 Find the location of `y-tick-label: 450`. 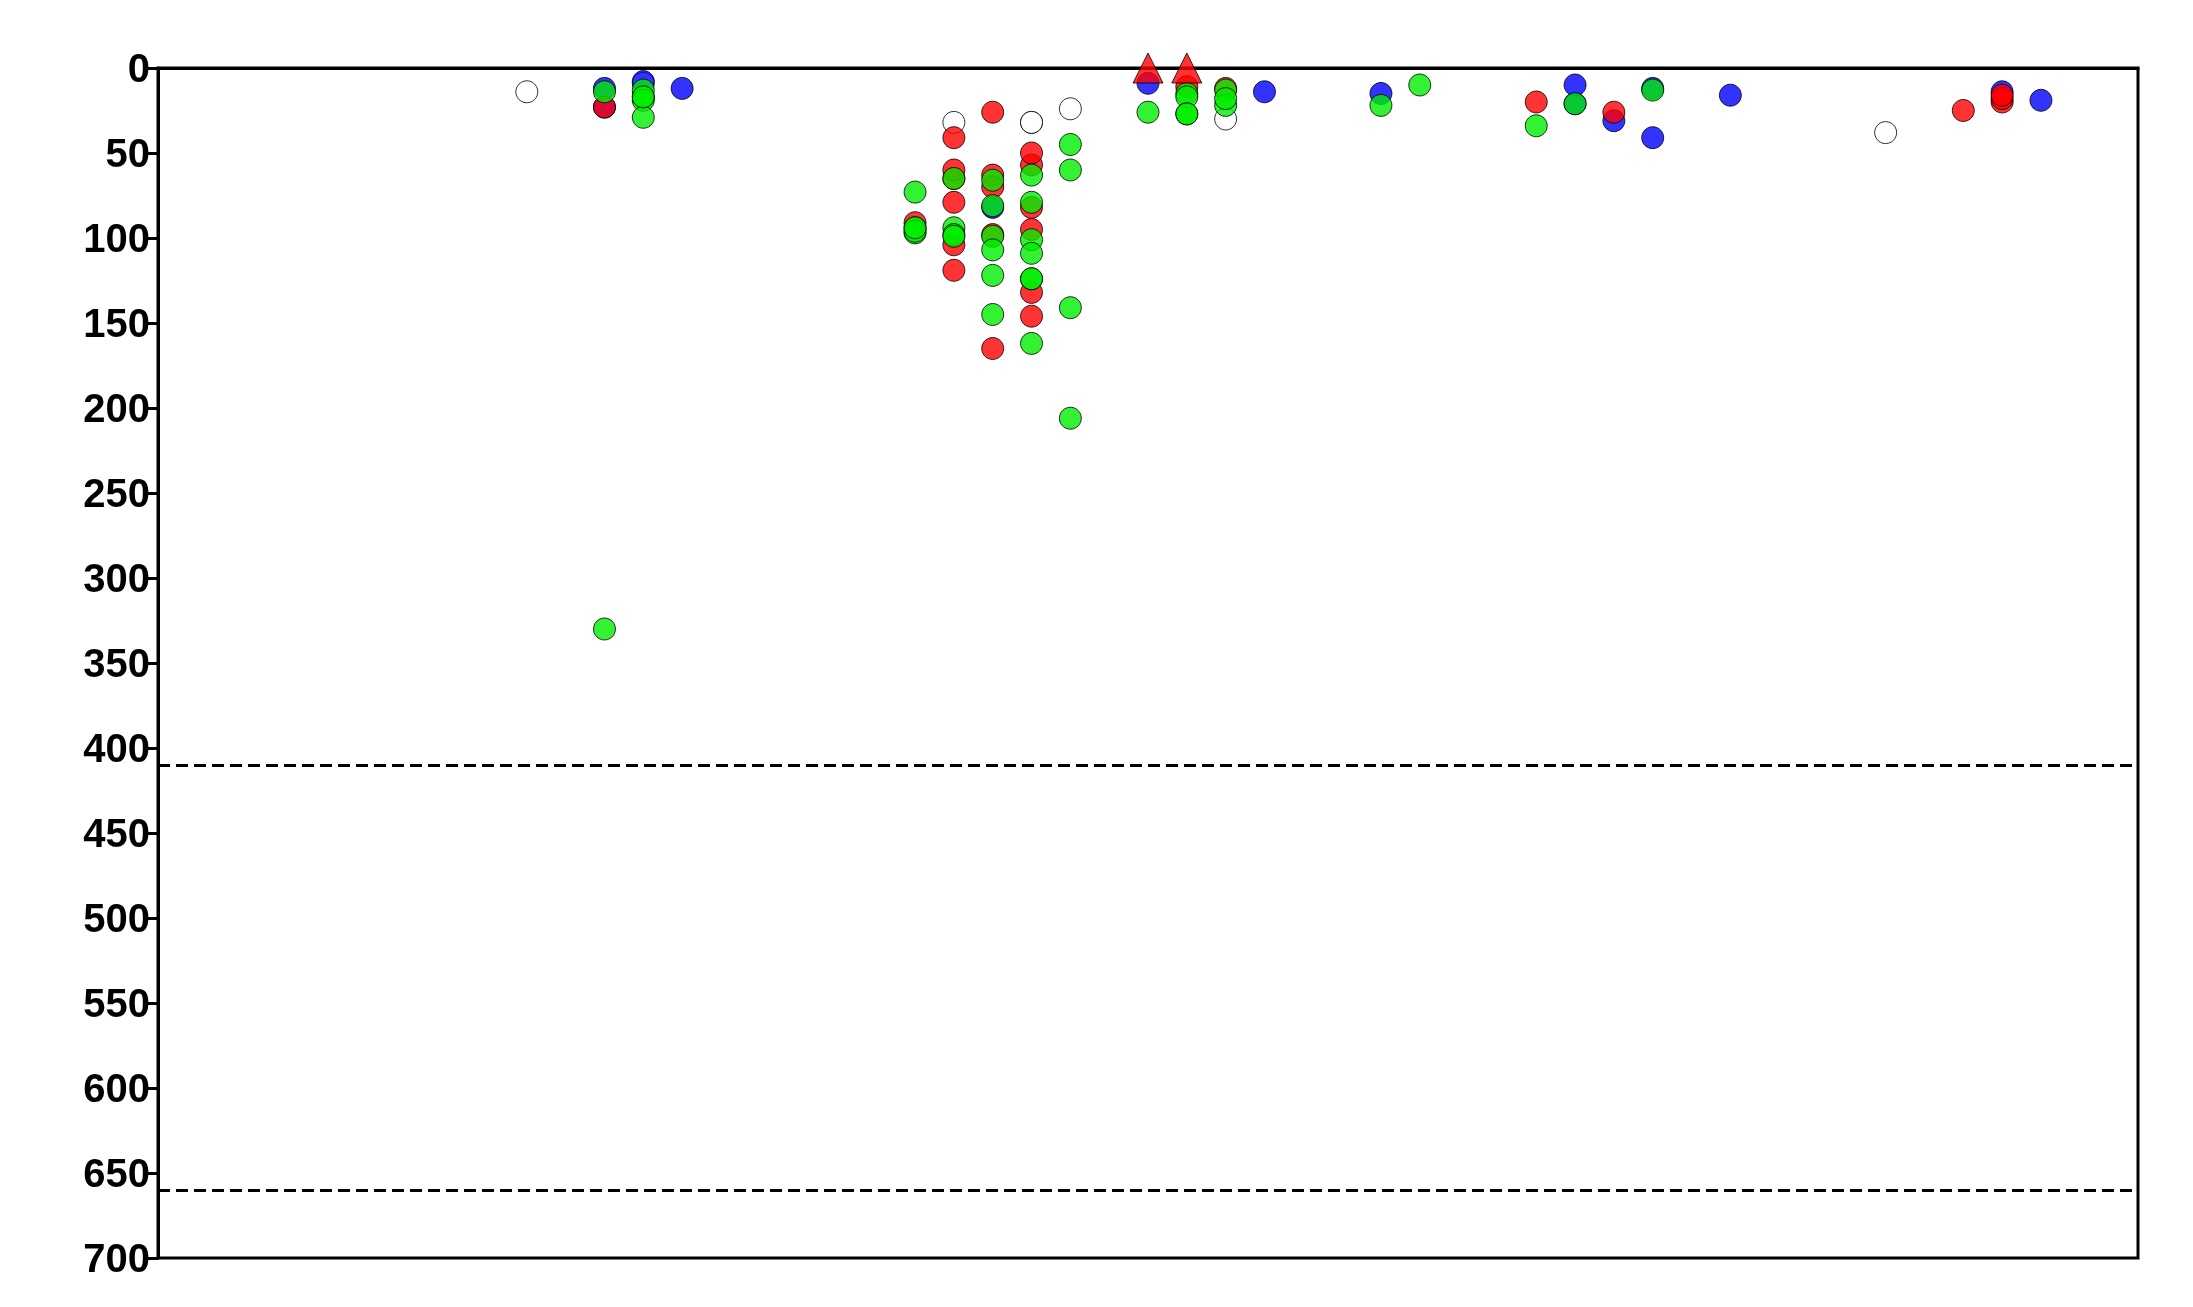

y-tick-label: 450 is located at coordinates (116, 833).